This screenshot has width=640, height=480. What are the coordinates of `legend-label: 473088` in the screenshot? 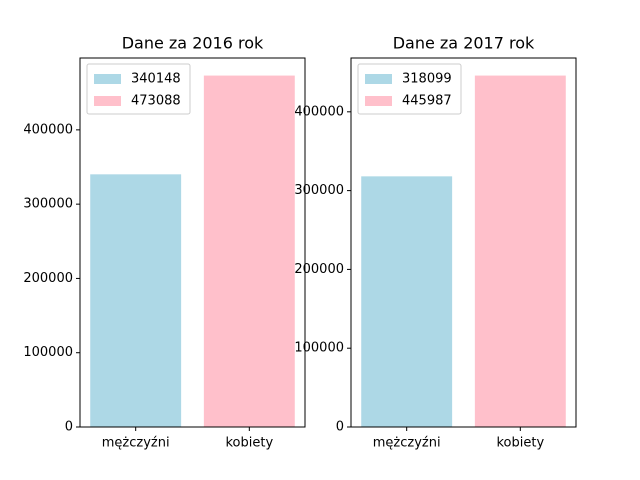 It's located at (156, 101).